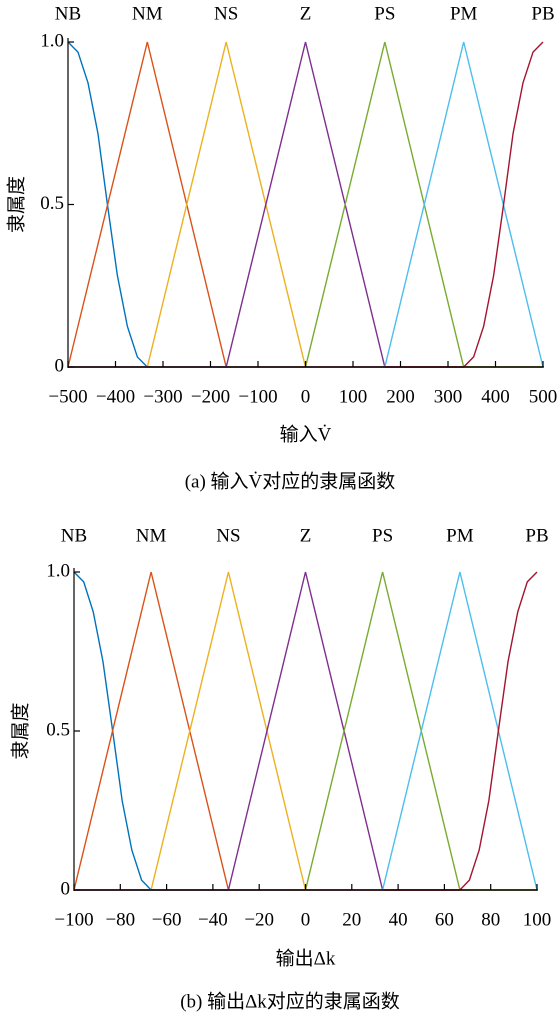 The height and width of the screenshot is (1019, 559). I want to click on x-axis-label: 输入V̇, so click(306, 434).